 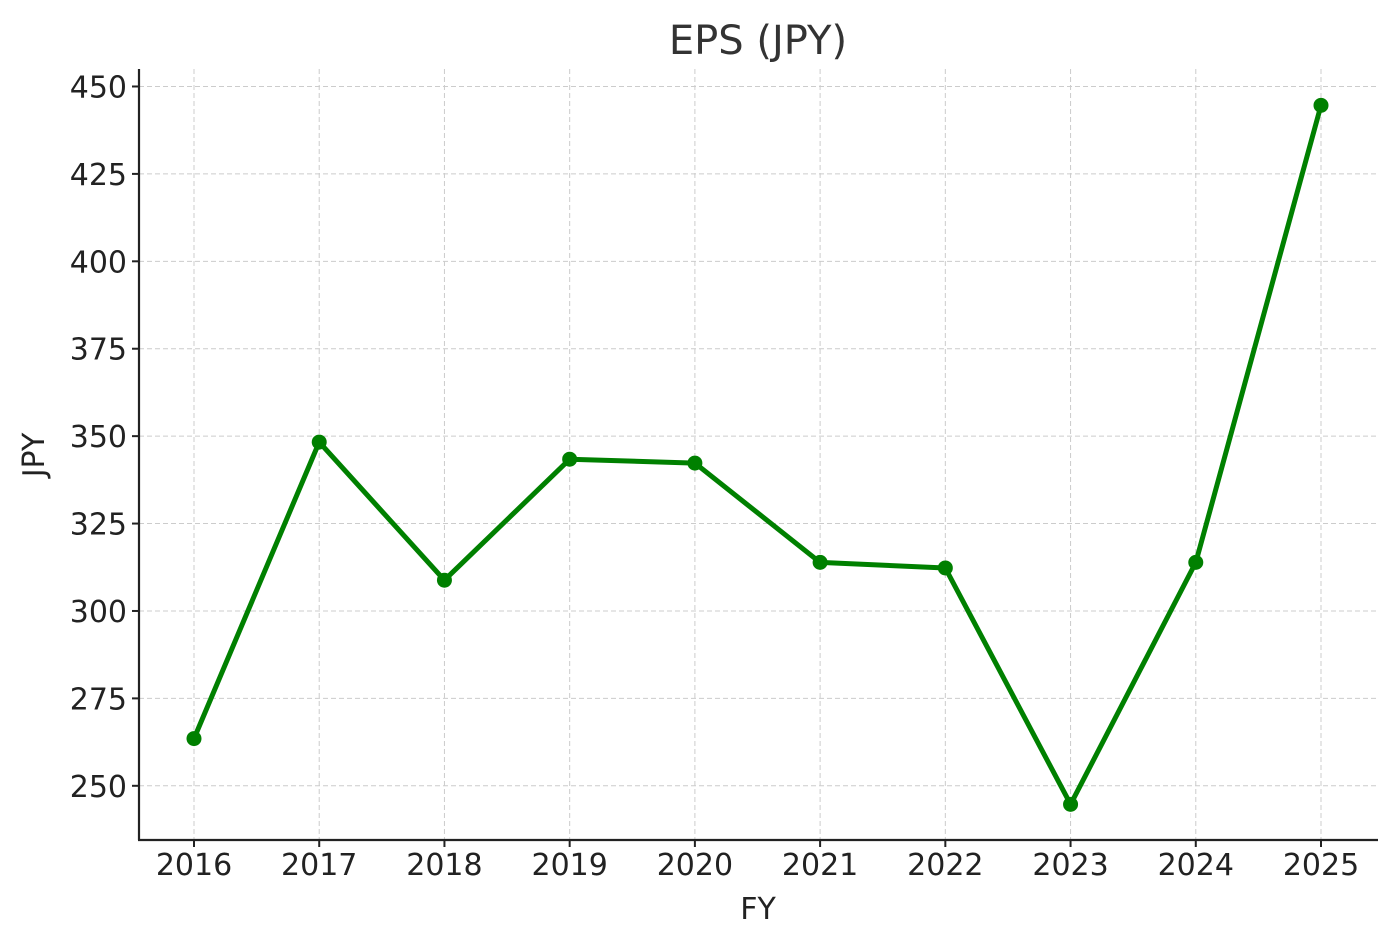 What do you see at coordinates (695, 865) in the screenshot?
I see `x-tick-label: 2020` at bounding box center [695, 865].